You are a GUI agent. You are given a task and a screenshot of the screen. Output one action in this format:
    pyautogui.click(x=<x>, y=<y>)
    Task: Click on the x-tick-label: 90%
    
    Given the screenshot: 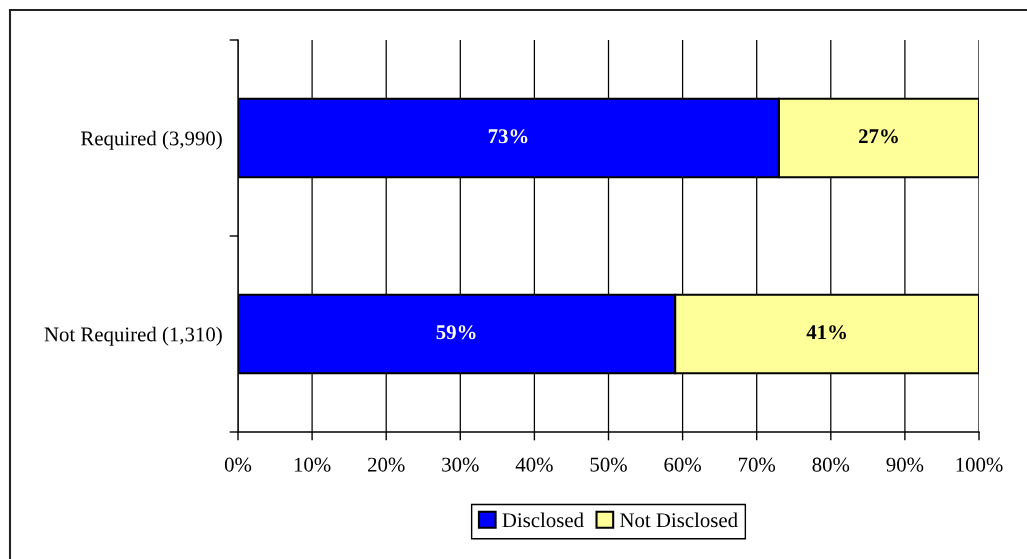 What is the action you would take?
    pyautogui.click(x=905, y=464)
    